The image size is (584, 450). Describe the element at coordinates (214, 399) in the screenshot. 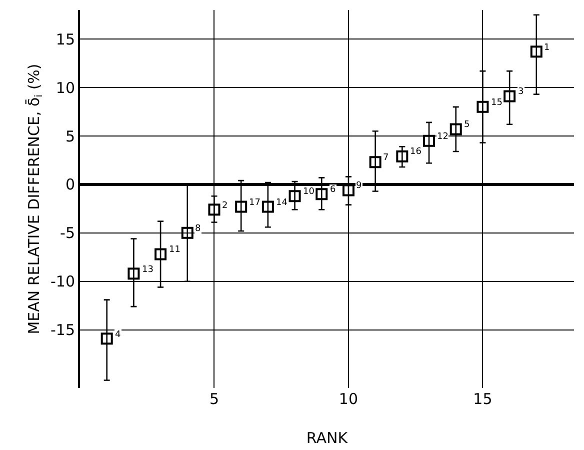

I see `x-tick-label: 5` at that location.